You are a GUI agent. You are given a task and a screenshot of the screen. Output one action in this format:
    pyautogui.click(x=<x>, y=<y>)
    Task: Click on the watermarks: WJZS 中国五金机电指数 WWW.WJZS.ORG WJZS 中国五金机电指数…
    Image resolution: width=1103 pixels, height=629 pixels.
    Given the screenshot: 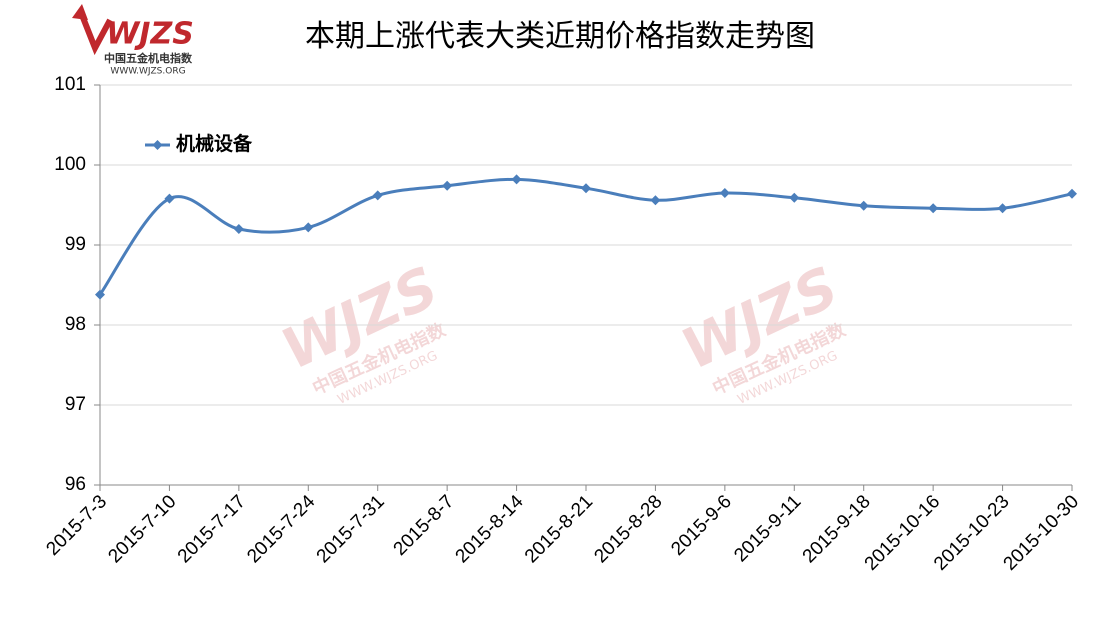 What is the action you would take?
    pyautogui.click(x=560, y=331)
    